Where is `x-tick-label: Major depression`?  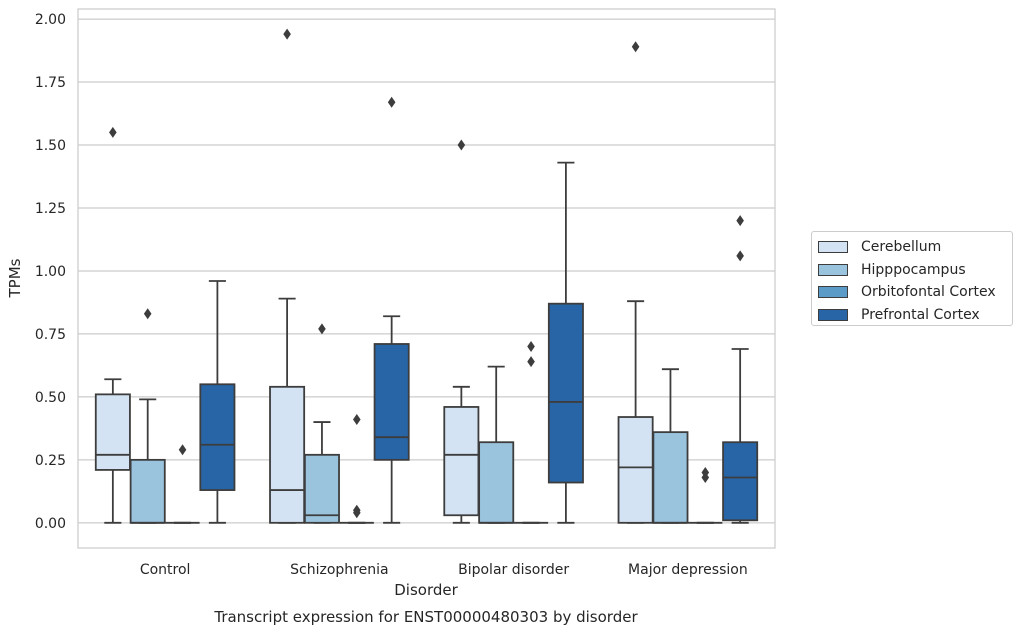
x-tick-label: Major depression is located at coordinates (688, 570).